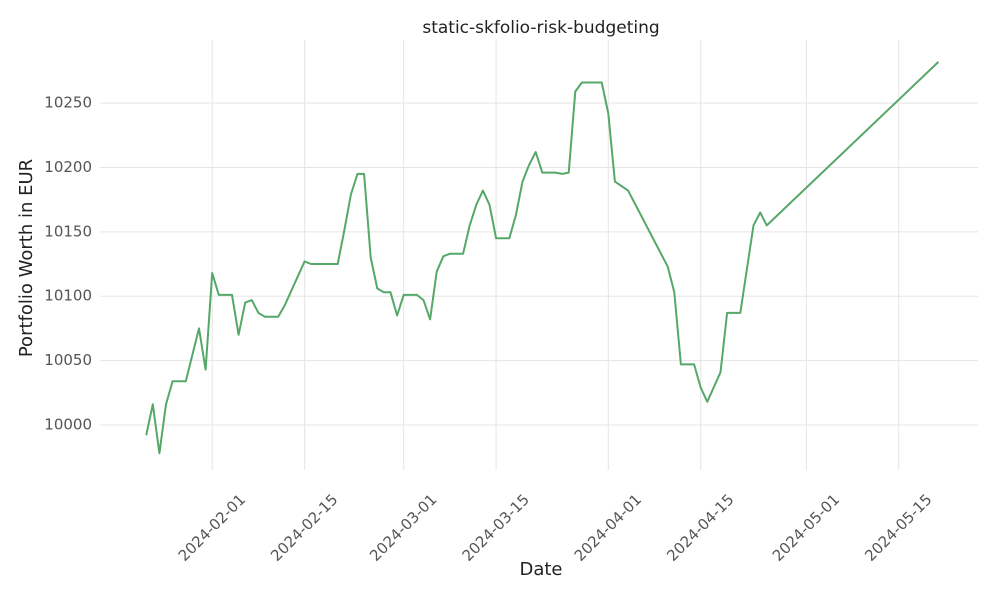  What do you see at coordinates (68, 296) in the screenshot?
I see `y-tick-label: 10100` at bounding box center [68, 296].